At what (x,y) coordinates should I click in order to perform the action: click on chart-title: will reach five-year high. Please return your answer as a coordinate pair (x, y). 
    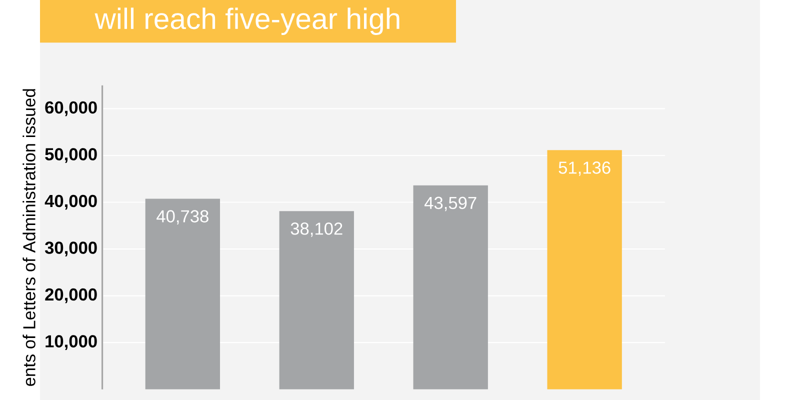
    Looking at the image, I should click on (247, 21).